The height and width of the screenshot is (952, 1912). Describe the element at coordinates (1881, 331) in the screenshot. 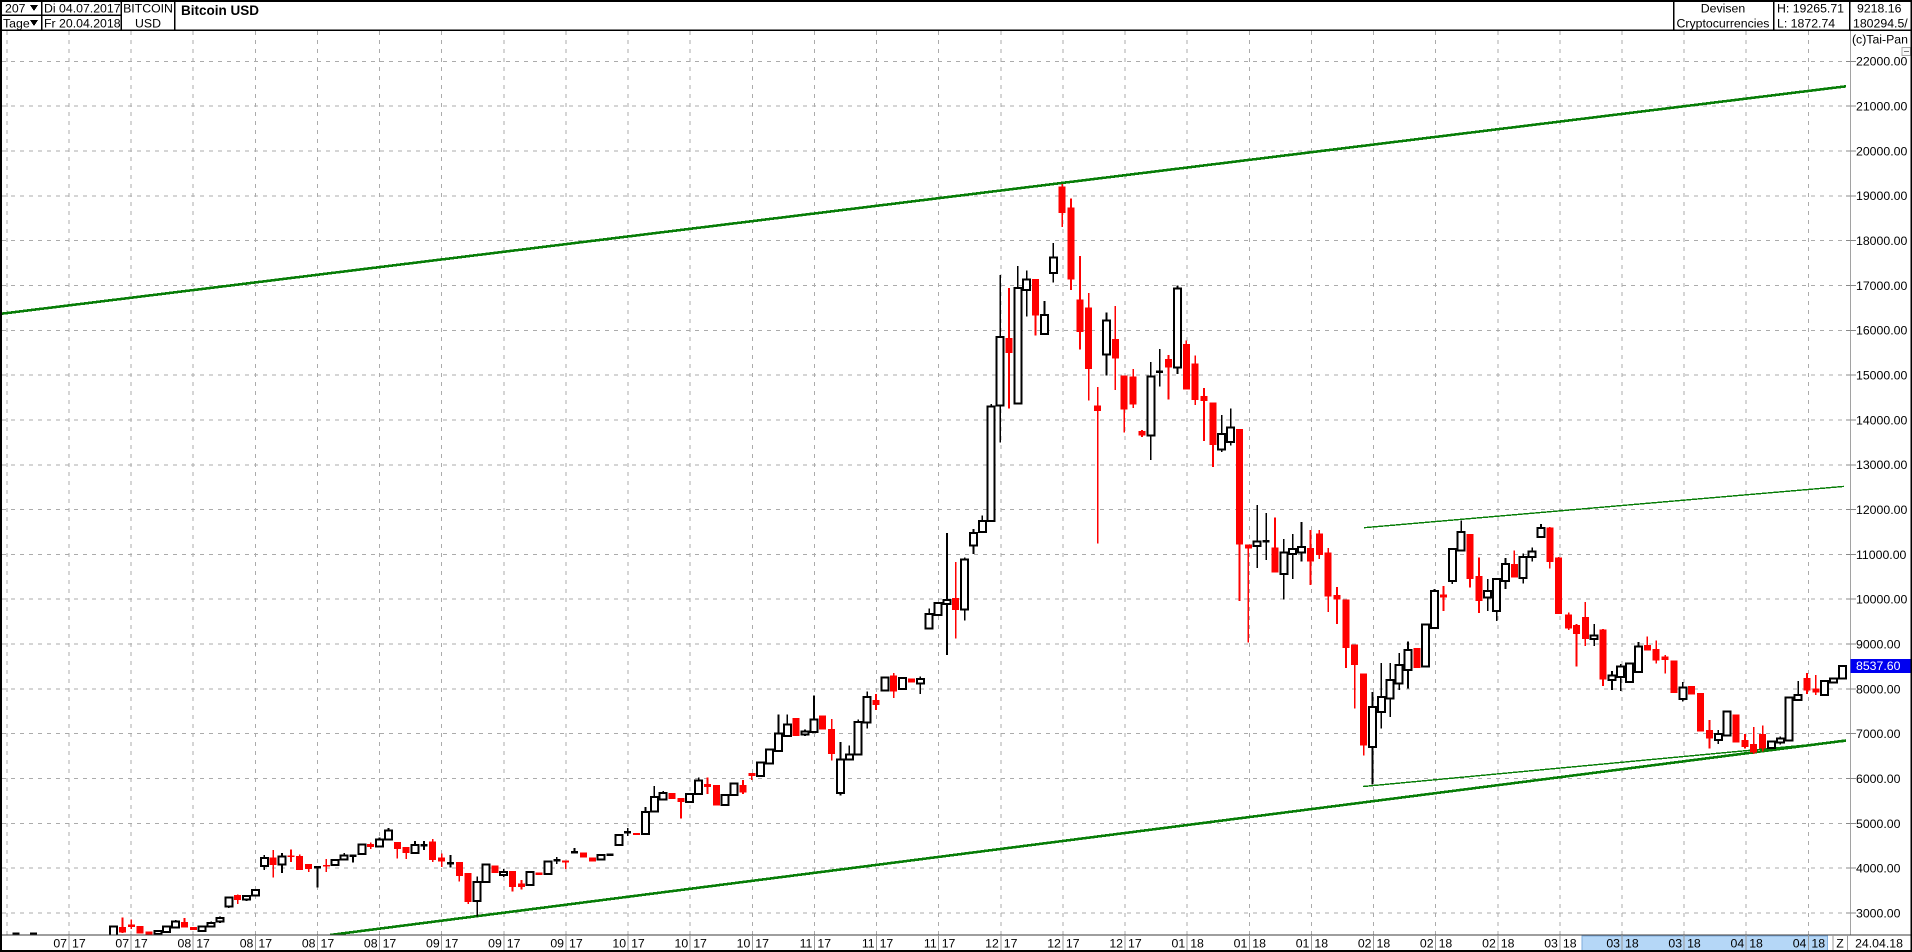

I see `svg-text: 16000.00` at that location.